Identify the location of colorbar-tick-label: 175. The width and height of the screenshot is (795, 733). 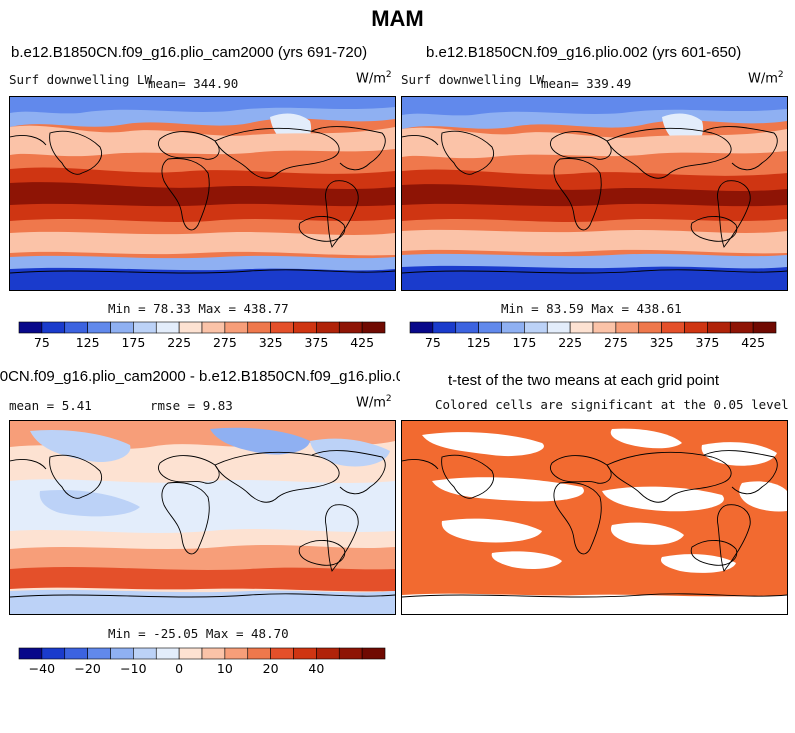
(133, 342).